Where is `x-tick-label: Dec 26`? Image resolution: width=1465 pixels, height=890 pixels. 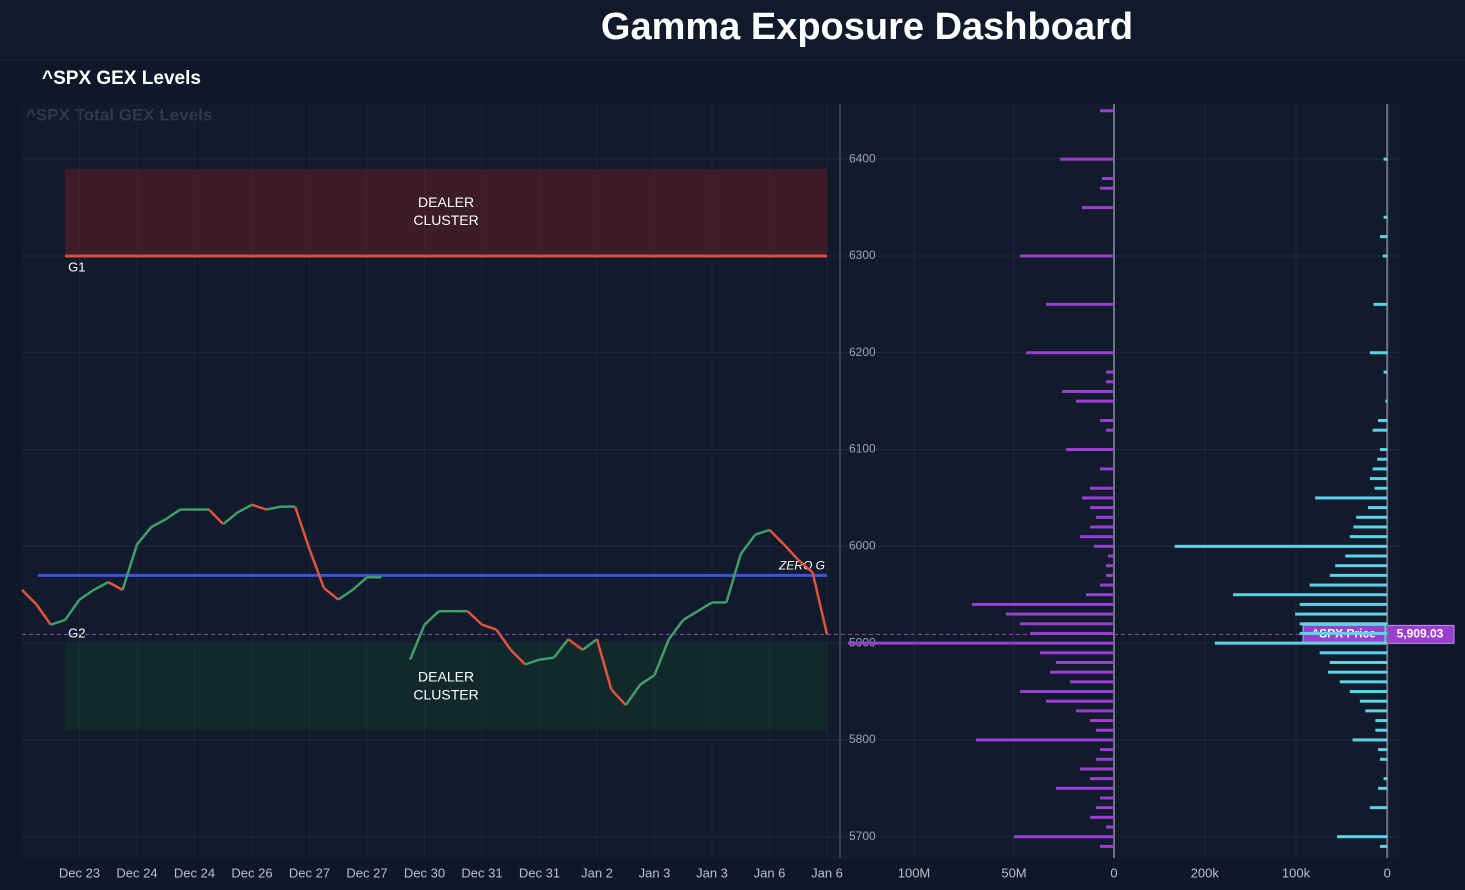 x-tick-label: Dec 26 is located at coordinates (251, 872).